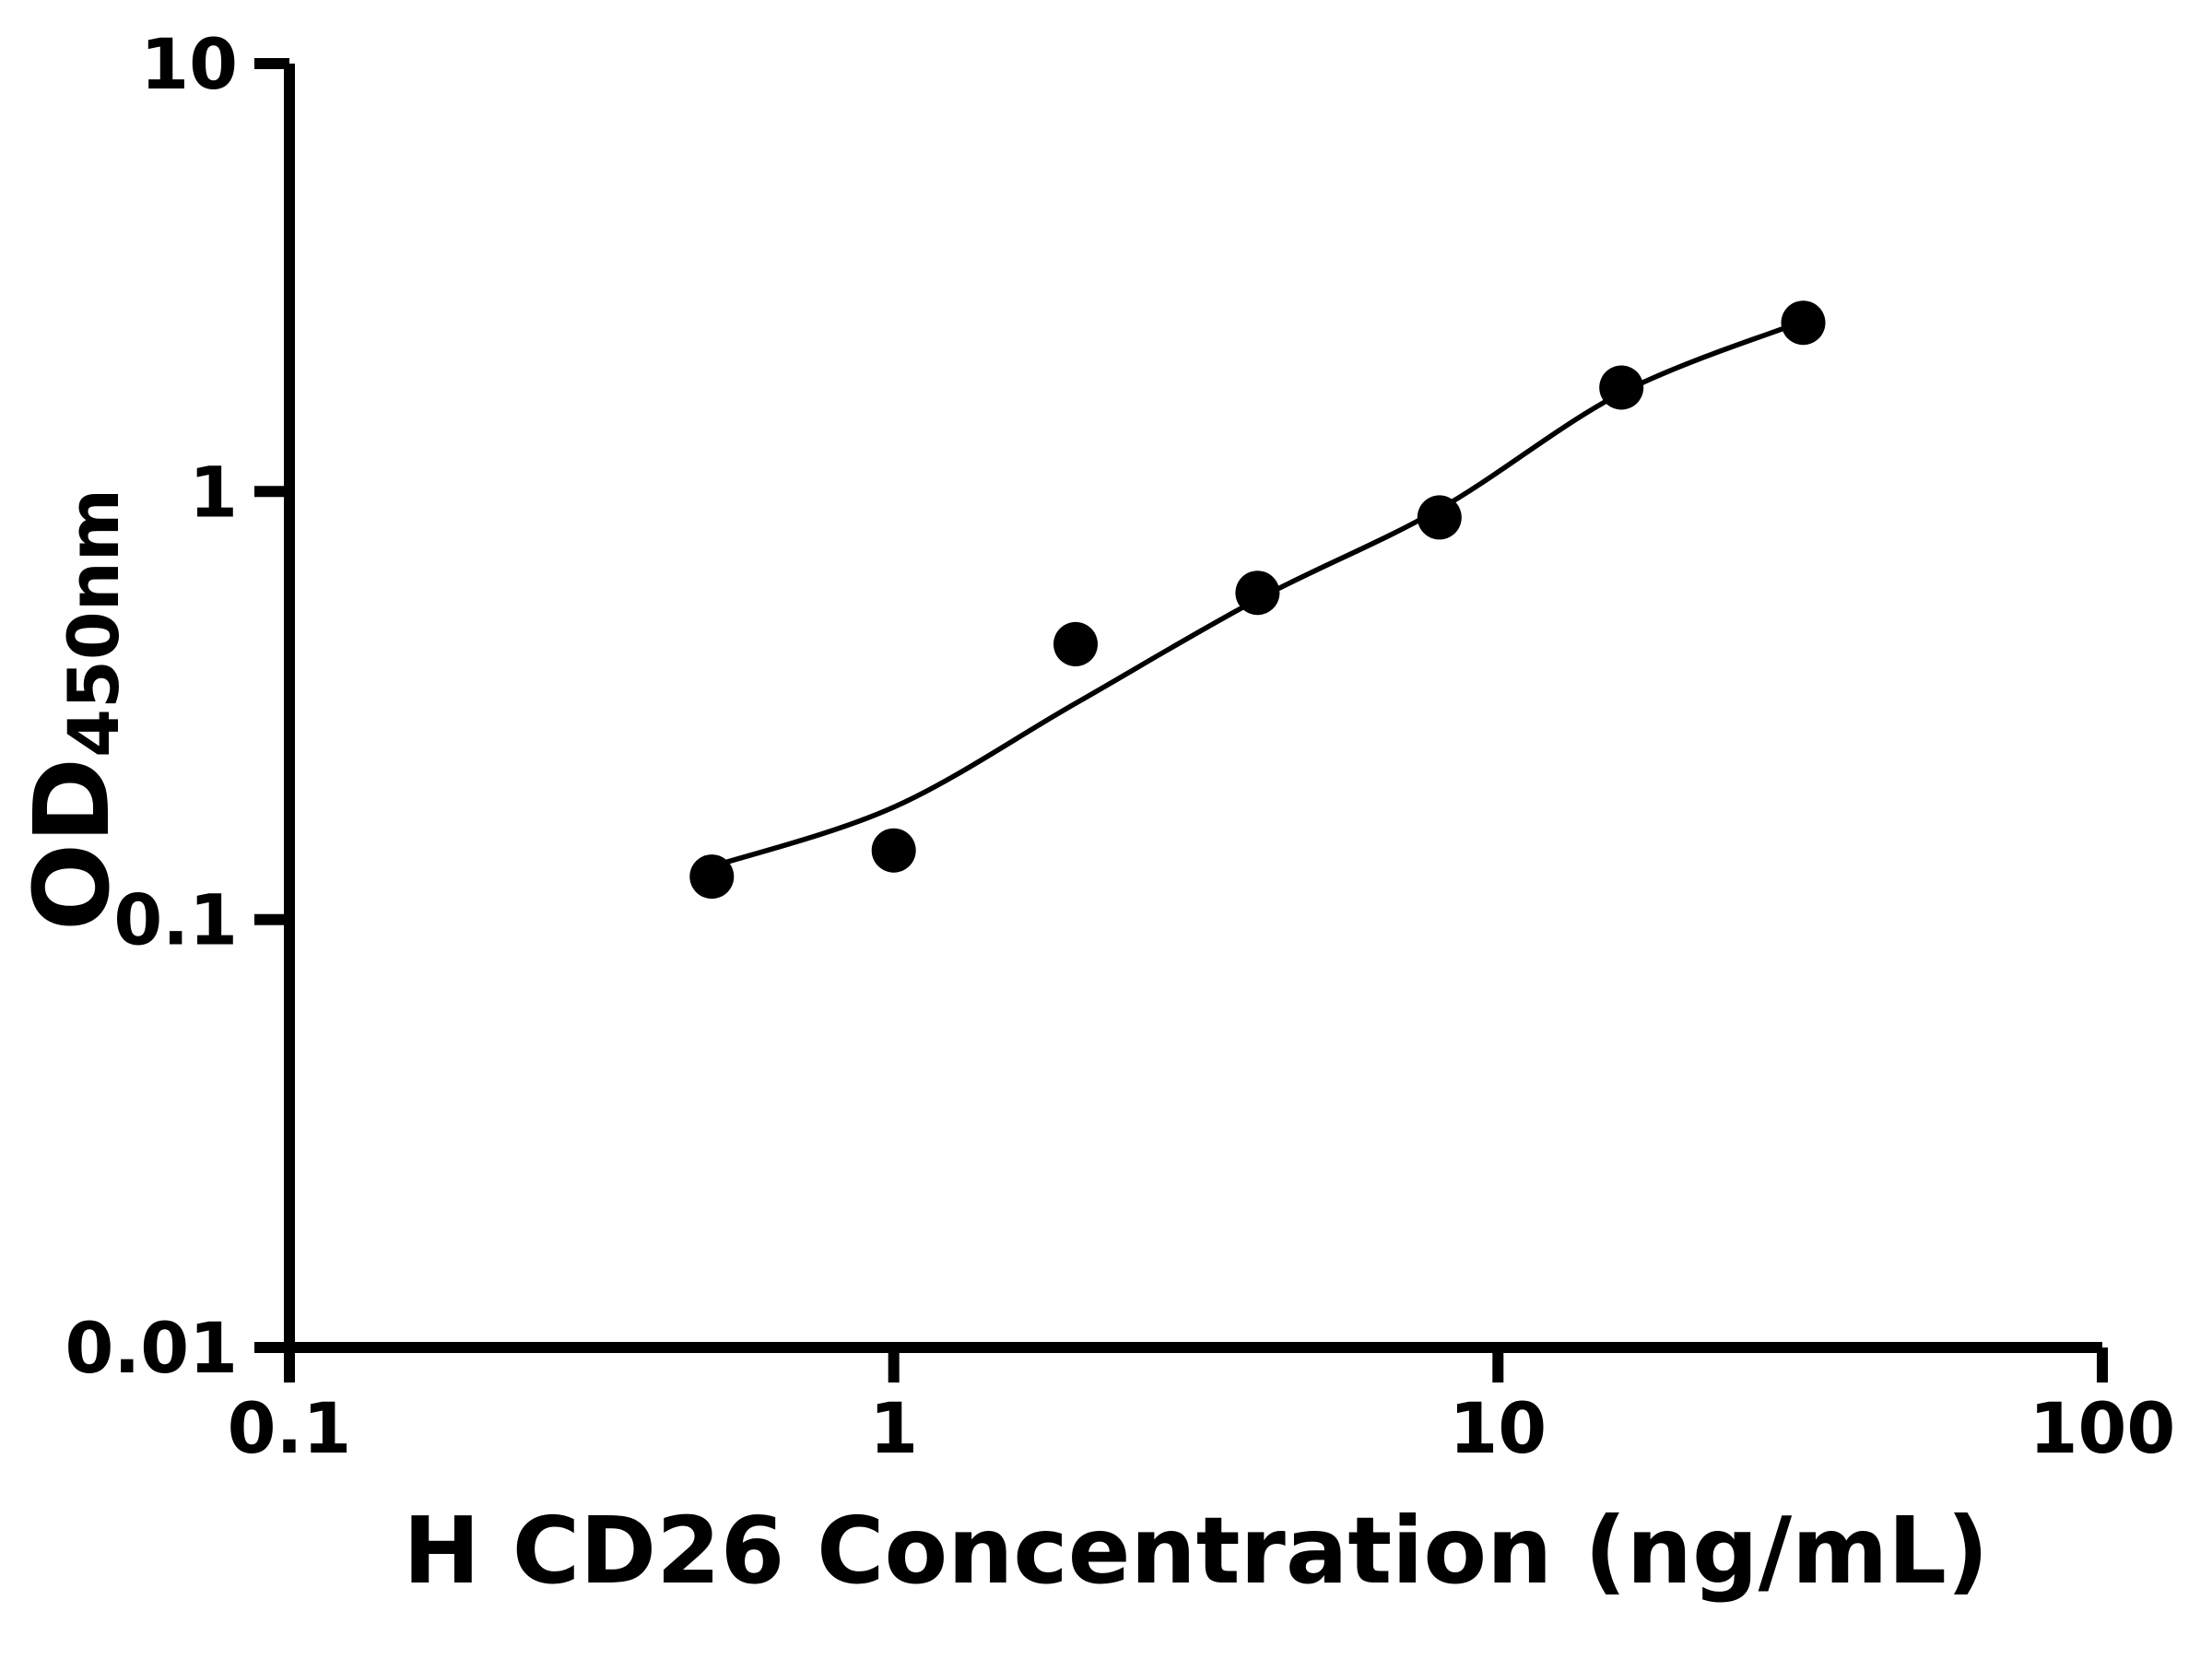 This screenshot has height=1659, width=2212. I want to click on x-tick-label-1: 1, so click(893, 1428).